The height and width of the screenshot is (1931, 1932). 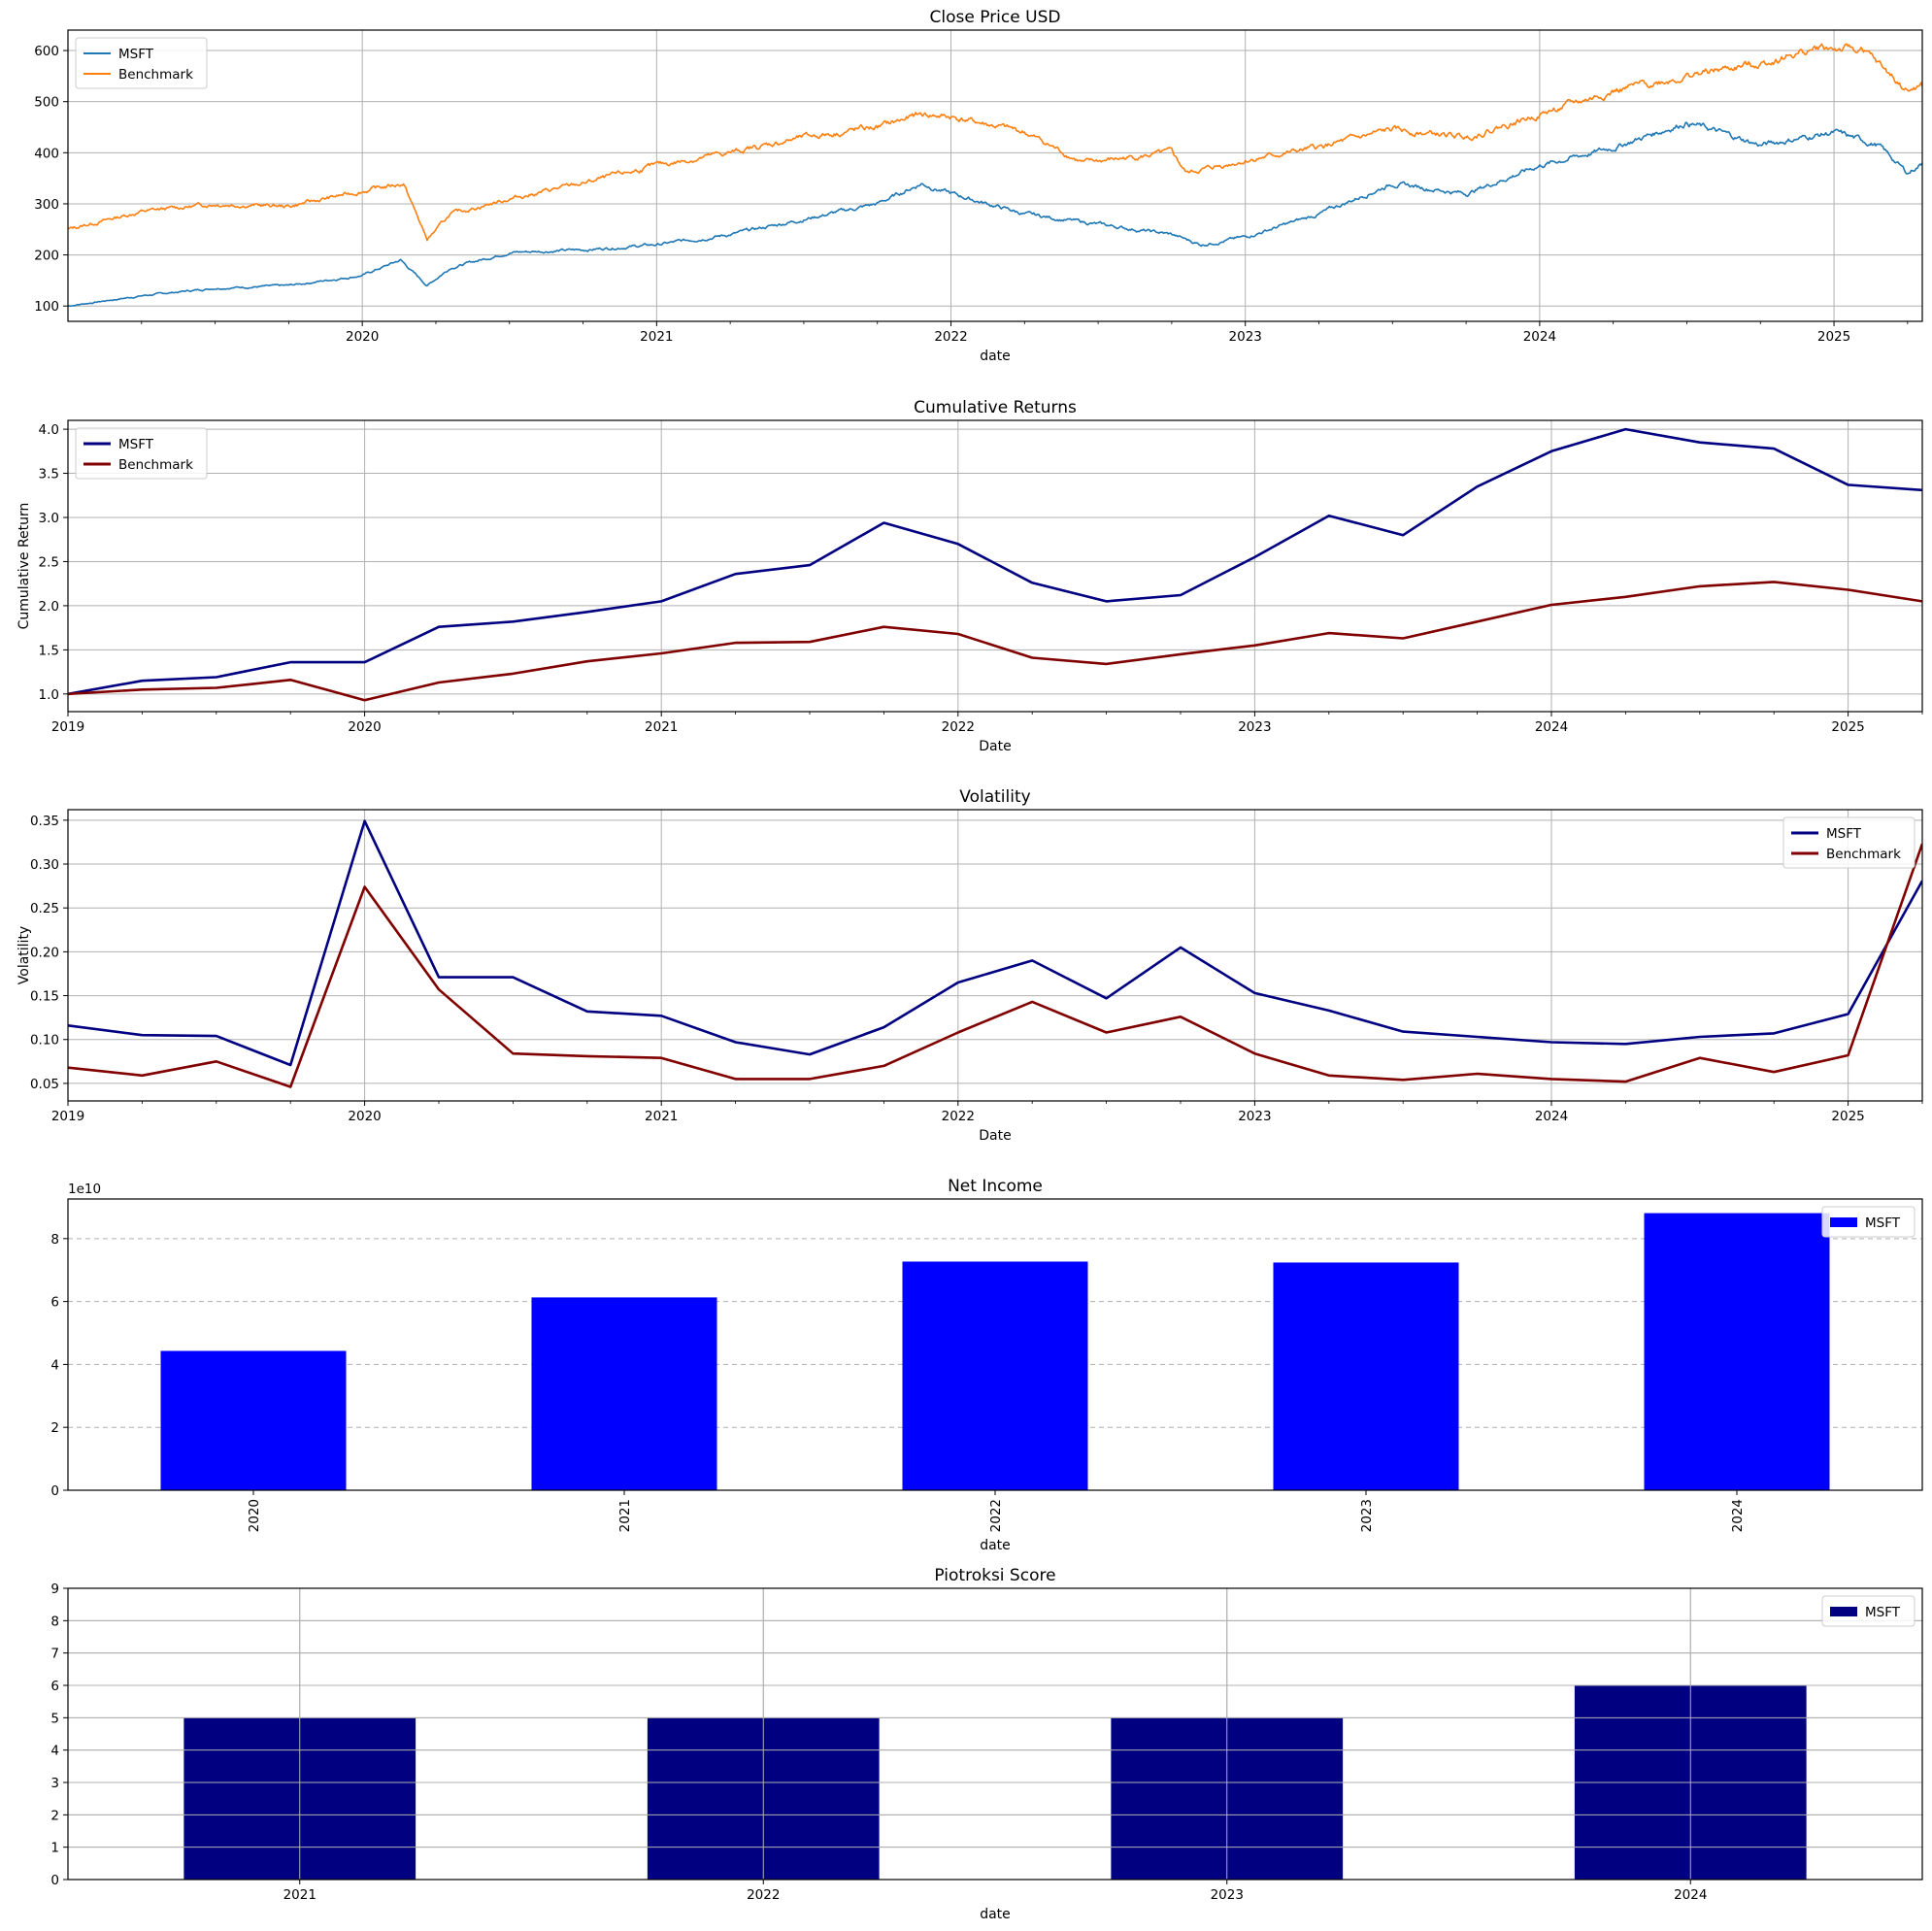 What do you see at coordinates (54, 1655) in the screenshot?
I see `piotroksi-score-ytick-label: 7` at bounding box center [54, 1655].